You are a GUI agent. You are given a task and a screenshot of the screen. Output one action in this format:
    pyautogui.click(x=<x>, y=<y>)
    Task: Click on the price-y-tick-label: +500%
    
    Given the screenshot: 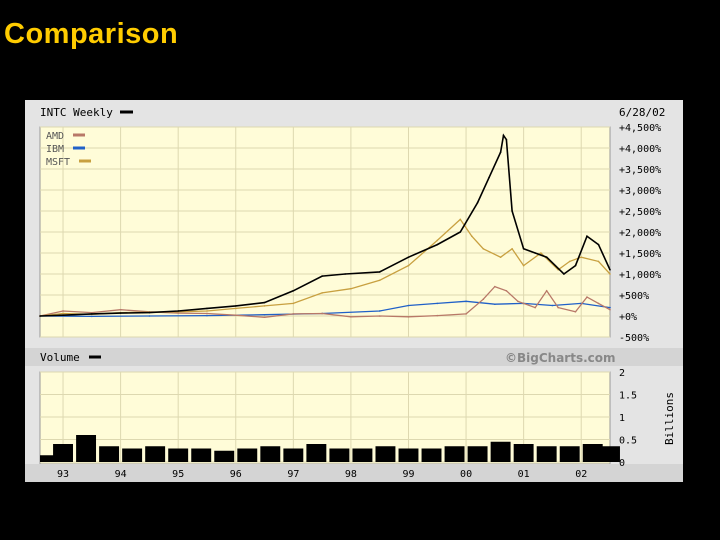 What is the action you would take?
    pyautogui.click(x=634, y=296)
    